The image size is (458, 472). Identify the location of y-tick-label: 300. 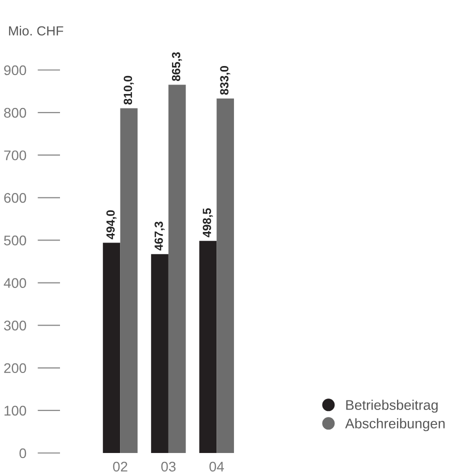
(15, 325).